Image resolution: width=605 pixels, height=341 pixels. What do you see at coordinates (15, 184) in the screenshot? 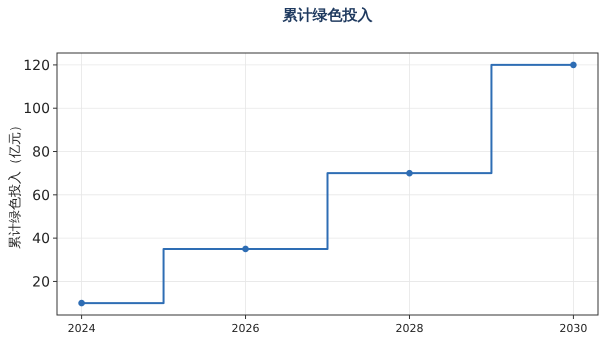
I see `y-axis-title: 累计绿色投入（亿元）` at bounding box center [15, 184].